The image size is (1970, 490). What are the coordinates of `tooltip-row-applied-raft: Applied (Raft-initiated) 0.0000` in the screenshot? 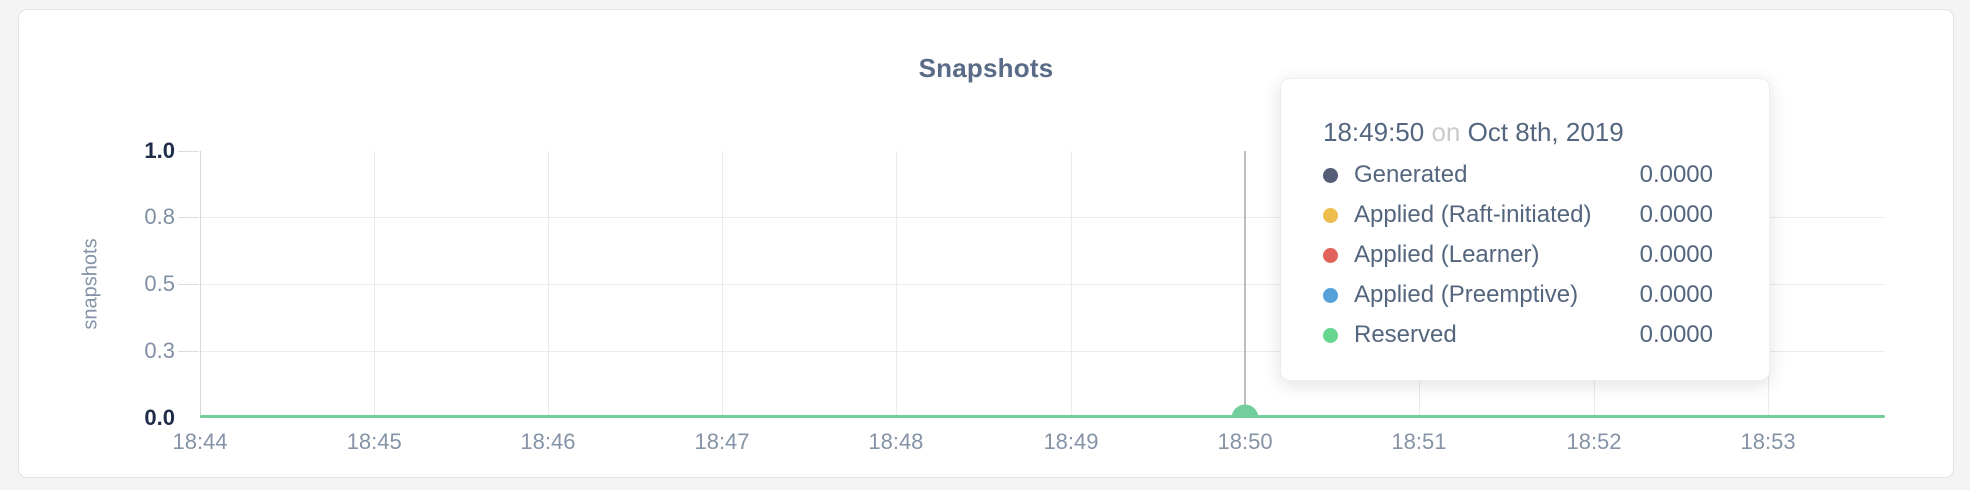 It's located at (1518, 215).